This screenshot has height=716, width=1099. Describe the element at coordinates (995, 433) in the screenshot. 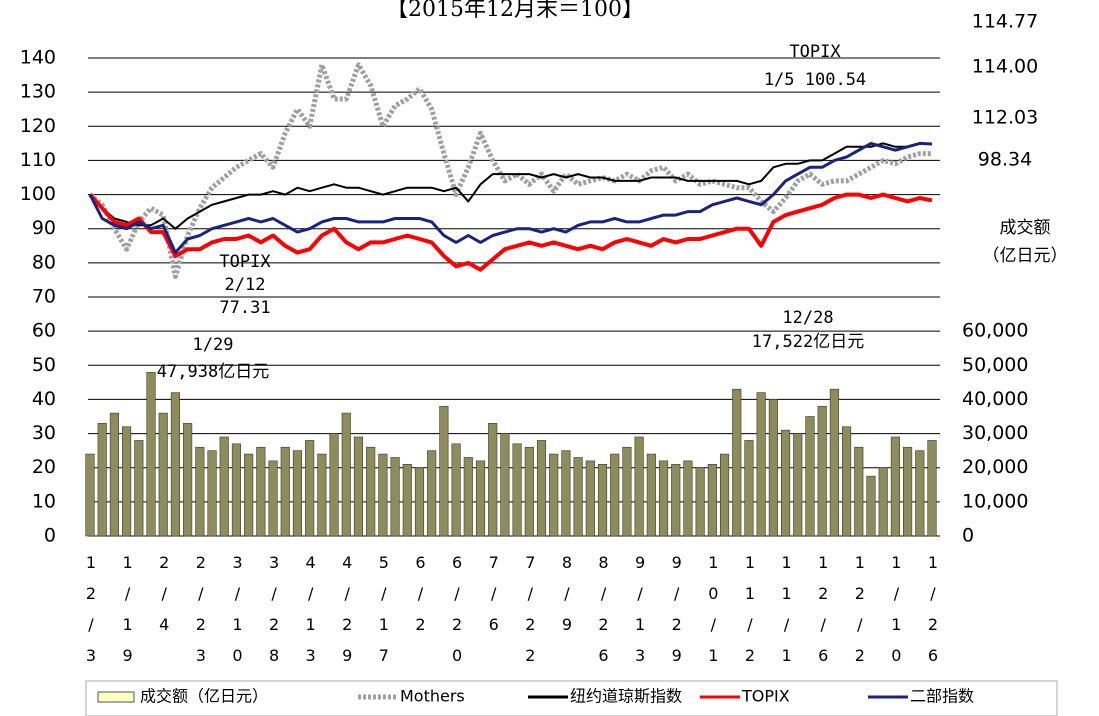

I see `y2-tick-label: 30,000` at that location.